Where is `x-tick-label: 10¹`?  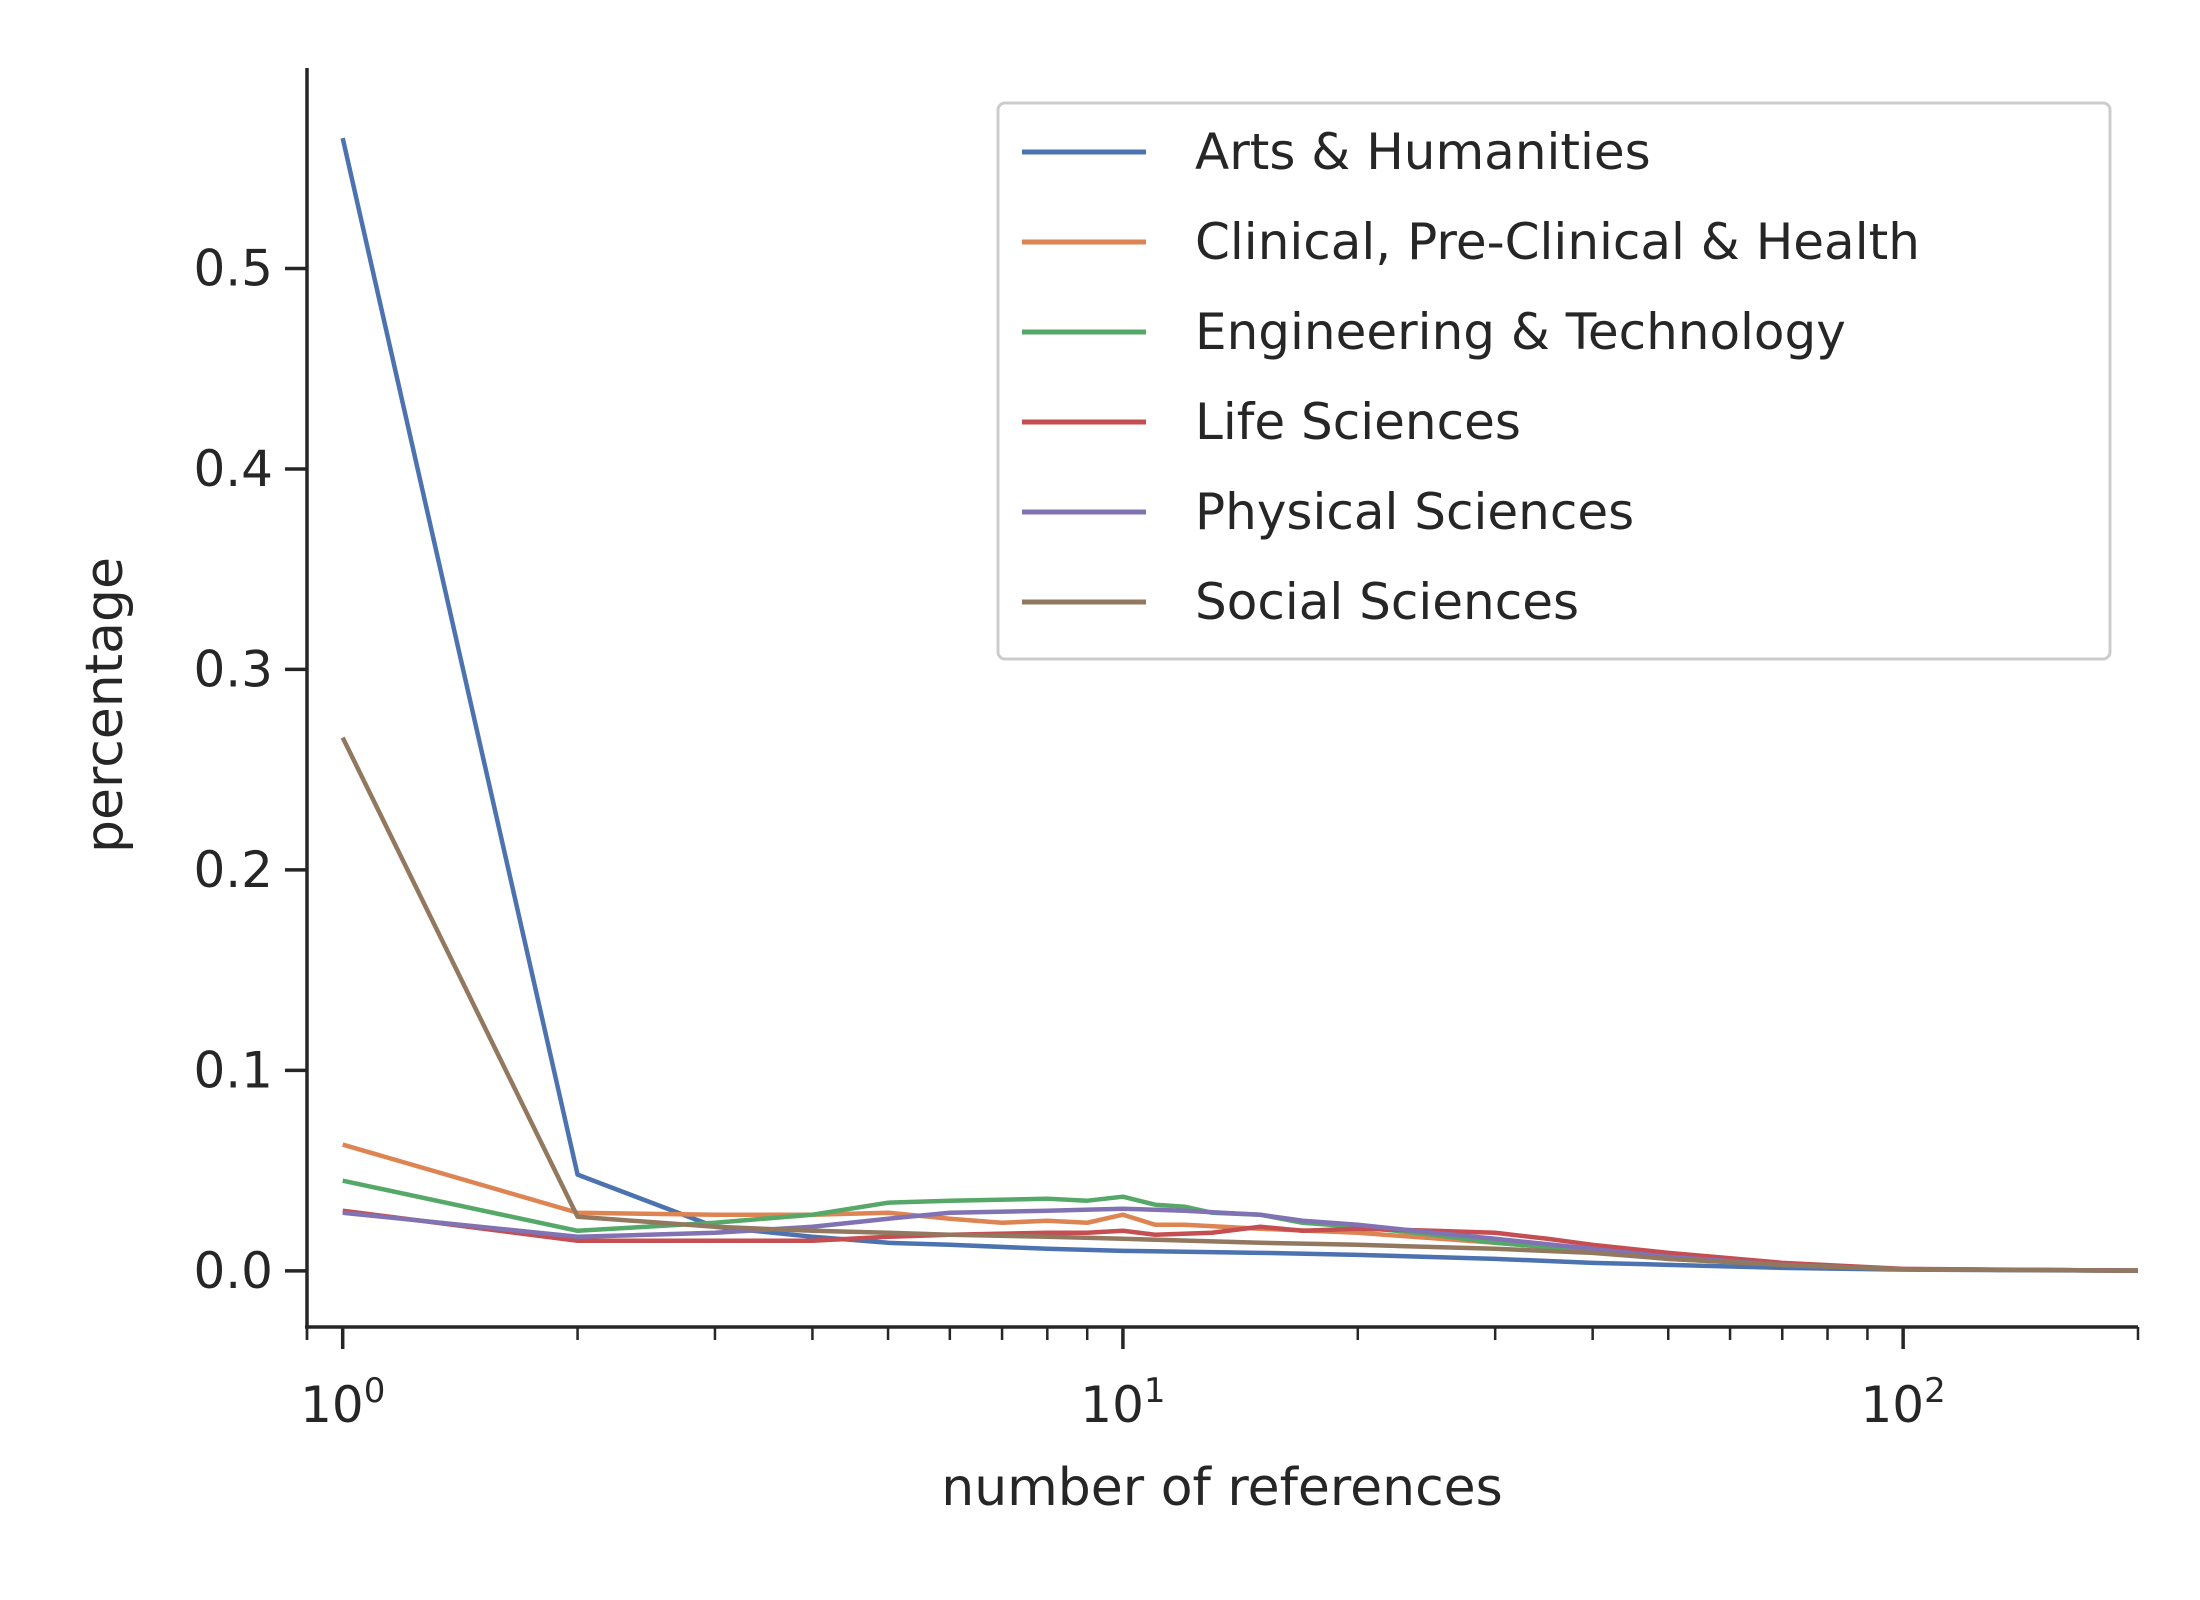
x-tick-label: 10¹ is located at coordinates (1122, 1402).